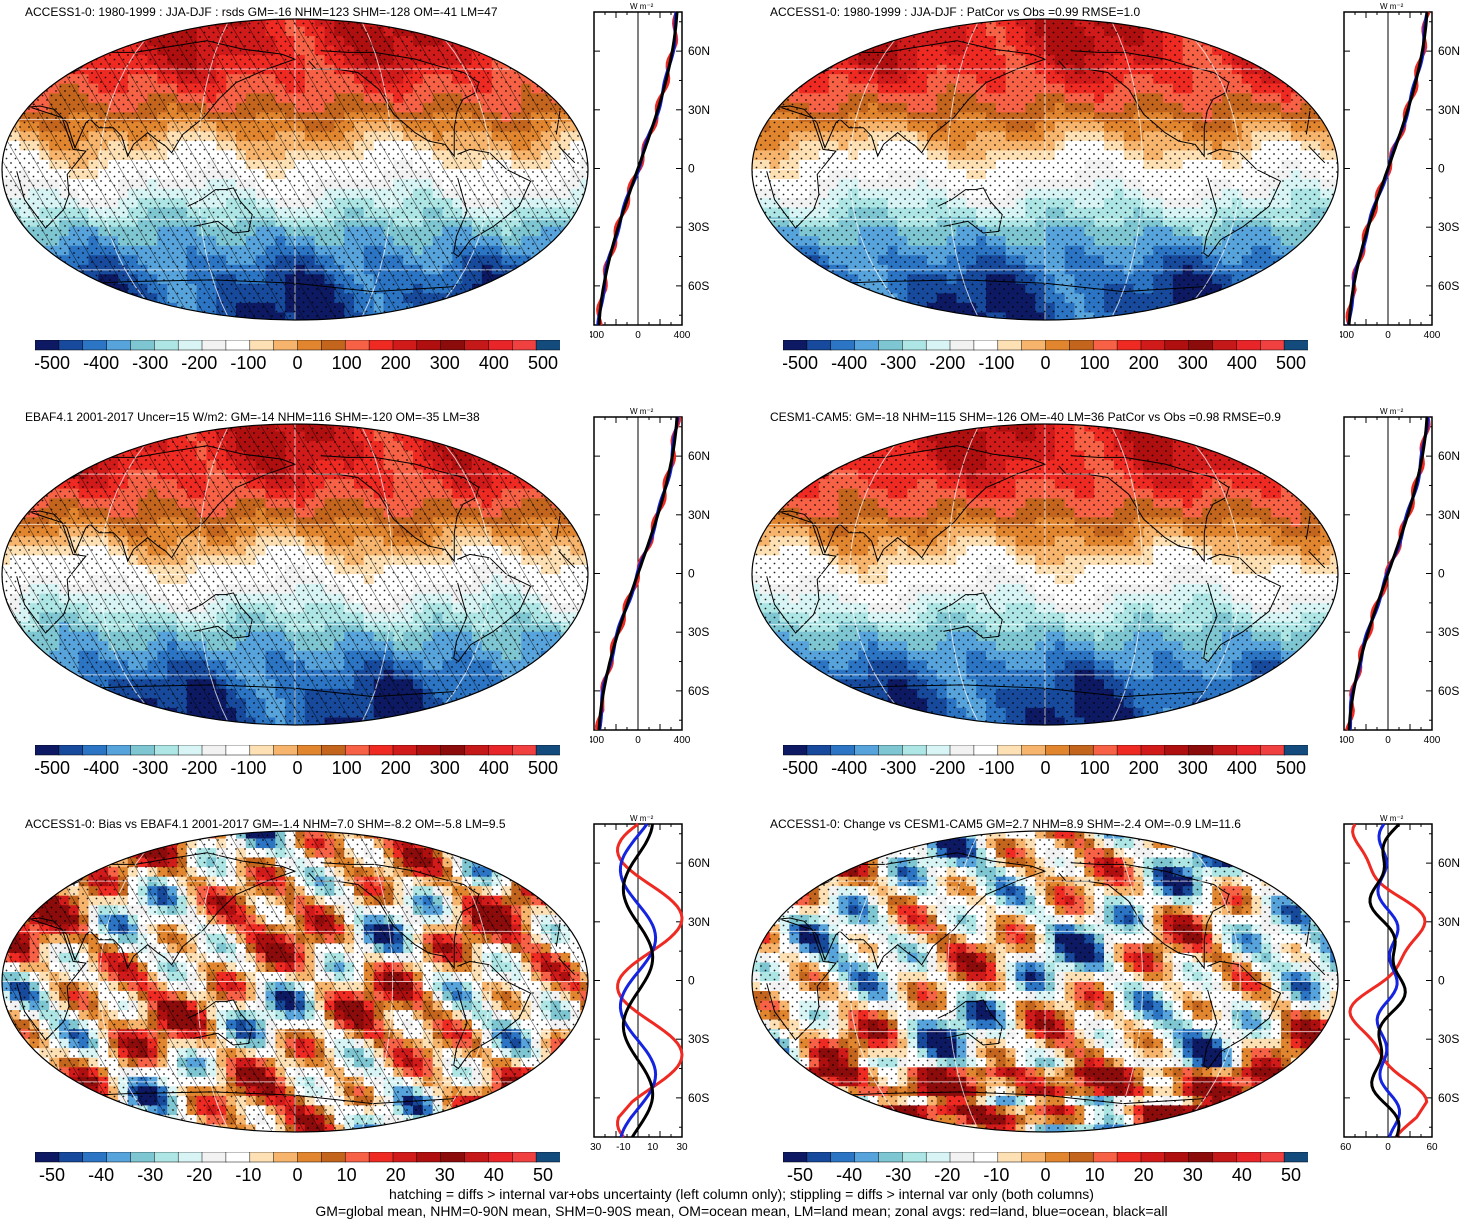 This screenshot has width=1483, height=1221. I want to click on colorbar-tick-label: 200, so click(1144, 363).